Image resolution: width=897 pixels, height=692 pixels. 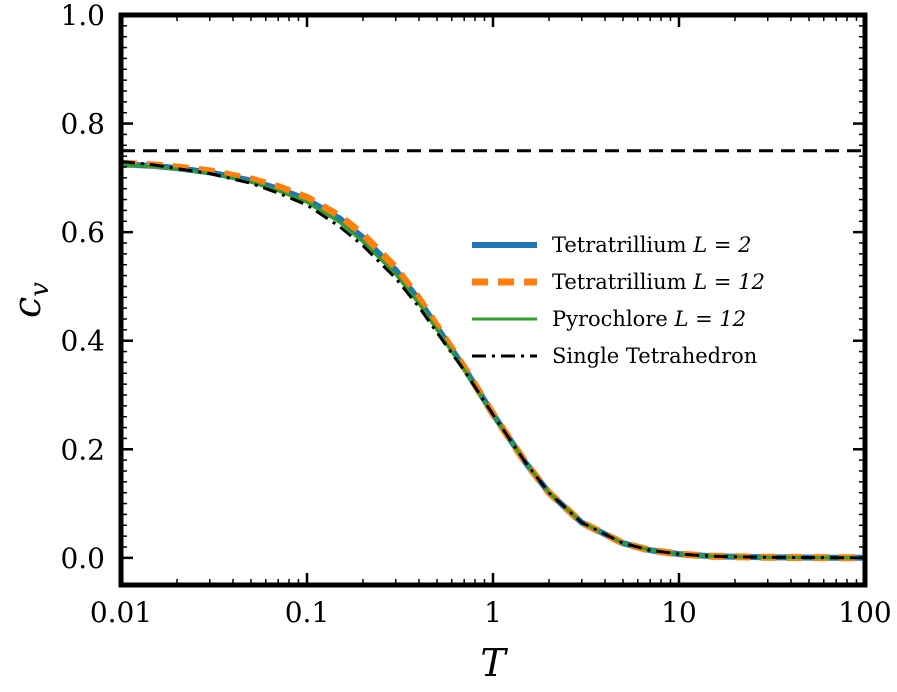 What do you see at coordinates (82, 232) in the screenshot?
I see `y-tick-label: 0.6` at bounding box center [82, 232].